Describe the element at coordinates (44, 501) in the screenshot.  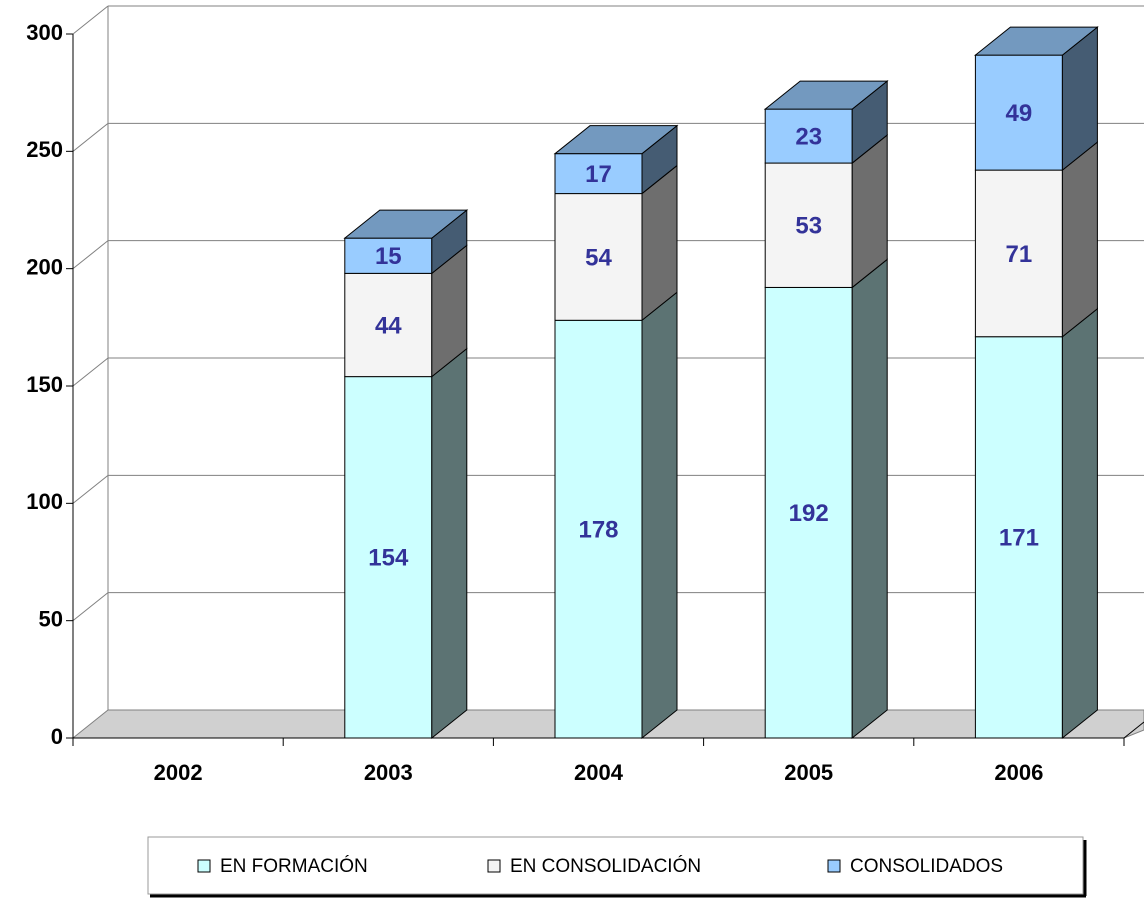
I see `y-tick-label: 100` at that location.